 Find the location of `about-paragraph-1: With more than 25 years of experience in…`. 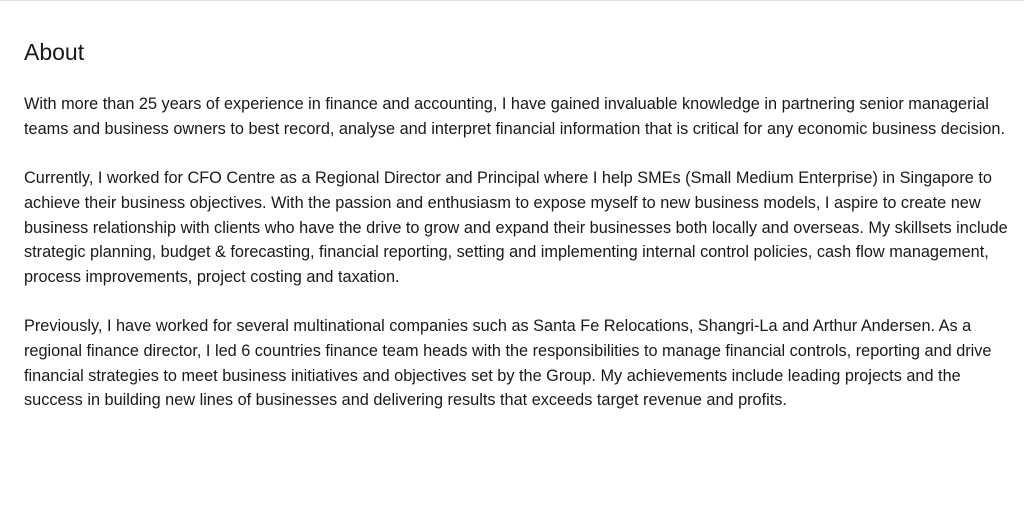

about-paragraph-1: With more than 25 years of experience in… is located at coordinates (514, 116).